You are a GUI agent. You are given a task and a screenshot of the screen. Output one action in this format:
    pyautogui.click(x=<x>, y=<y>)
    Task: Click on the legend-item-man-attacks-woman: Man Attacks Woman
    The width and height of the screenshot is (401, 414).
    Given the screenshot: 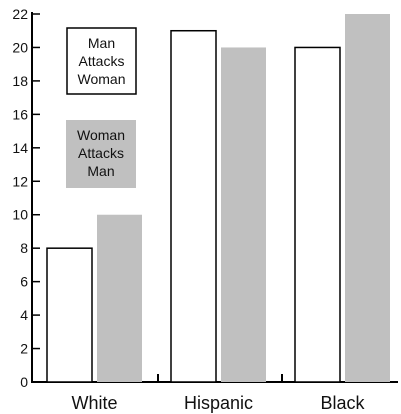 What is the action you would take?
    pyautogui.click(x=101, y=61)
    